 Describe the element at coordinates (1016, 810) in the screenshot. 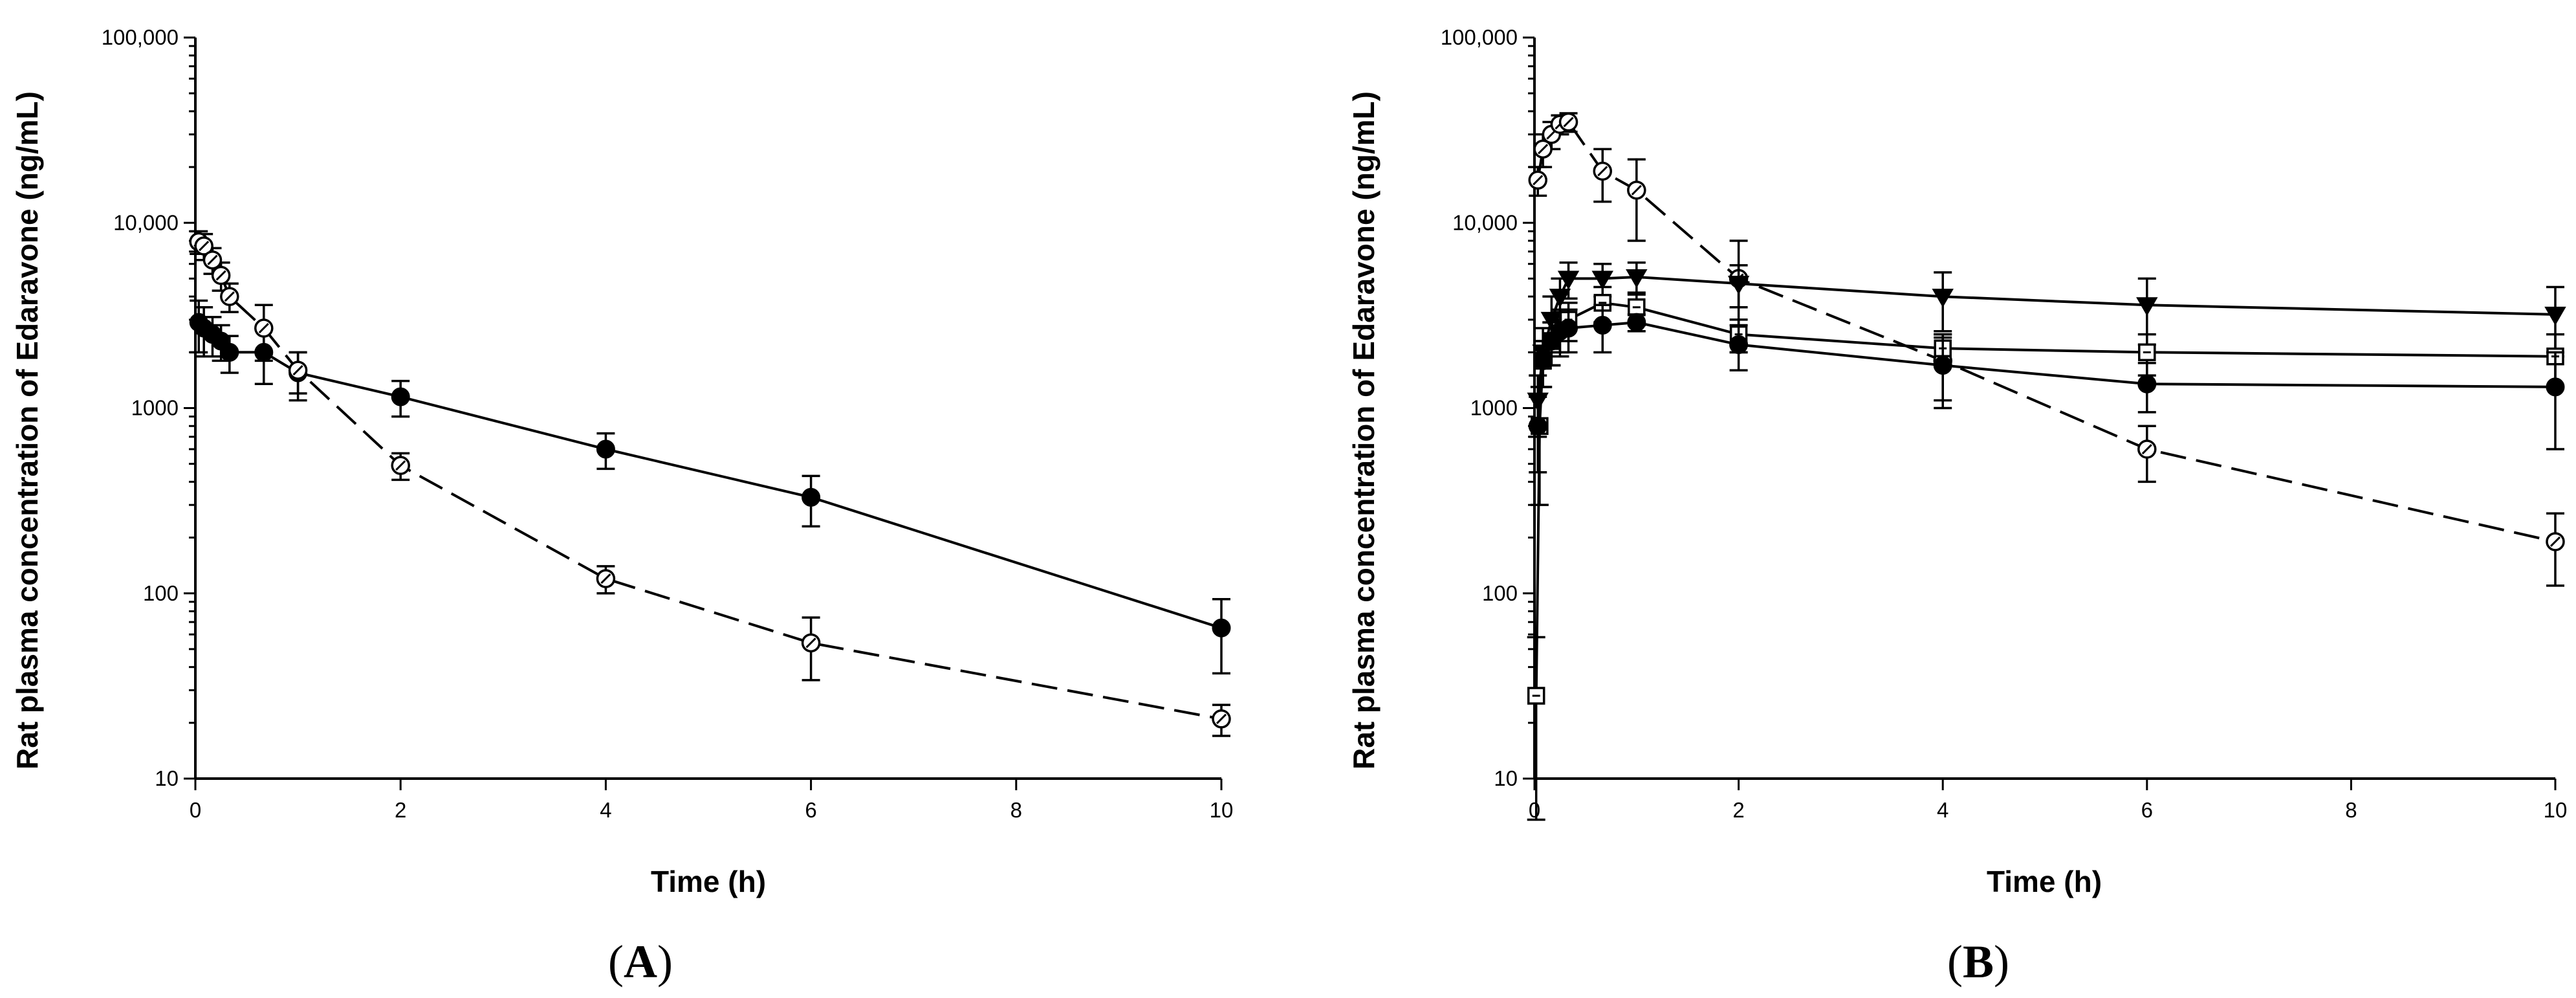

I see `panel-a-x-tick-label: 8` at that location.